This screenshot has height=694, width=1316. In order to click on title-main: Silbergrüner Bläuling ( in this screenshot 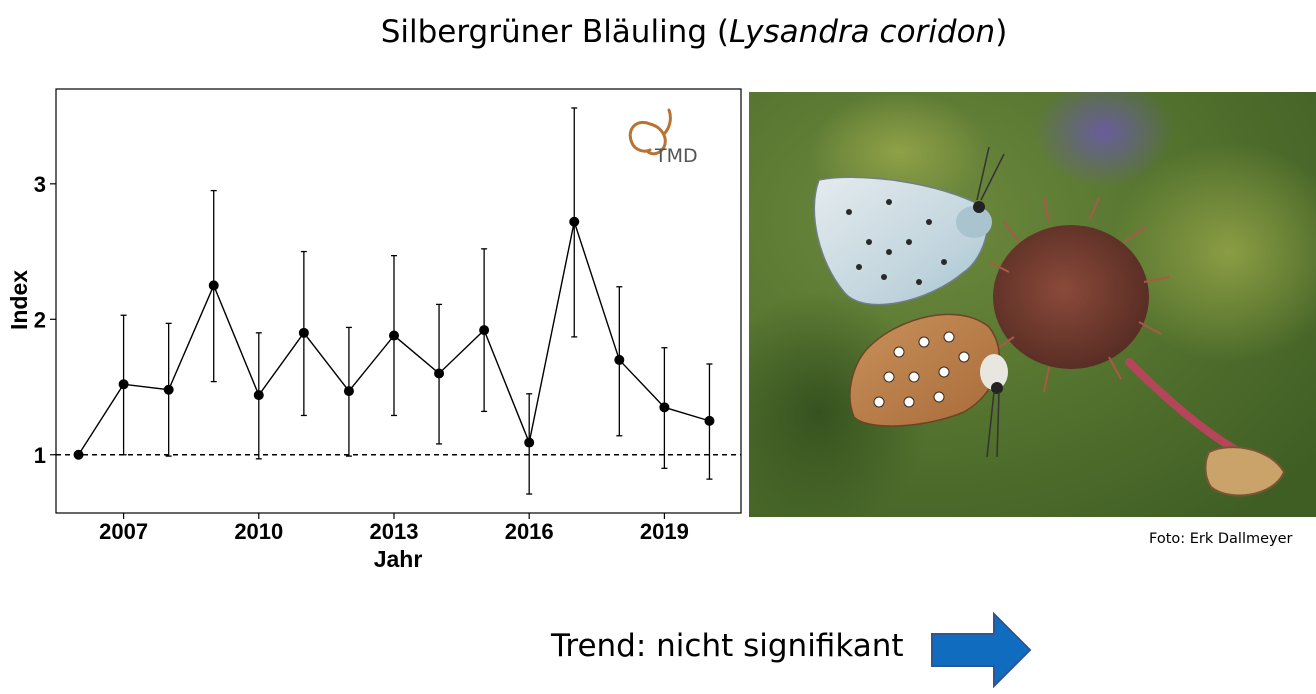, I will do `click(554, 32)`.